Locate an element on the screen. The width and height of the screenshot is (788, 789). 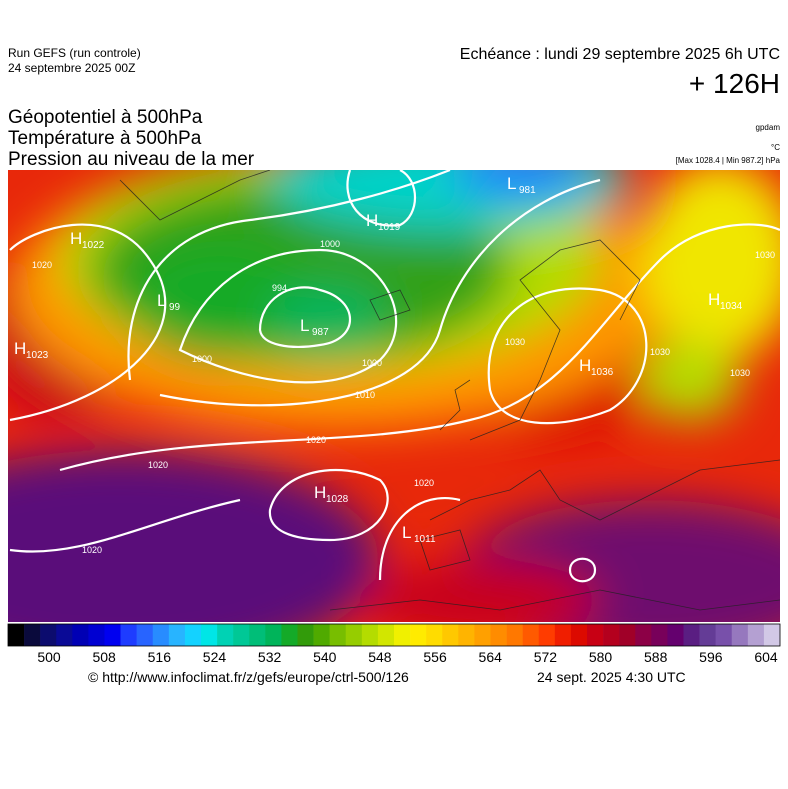
center-pressure: 1036 is located at coordinates (602, 372).